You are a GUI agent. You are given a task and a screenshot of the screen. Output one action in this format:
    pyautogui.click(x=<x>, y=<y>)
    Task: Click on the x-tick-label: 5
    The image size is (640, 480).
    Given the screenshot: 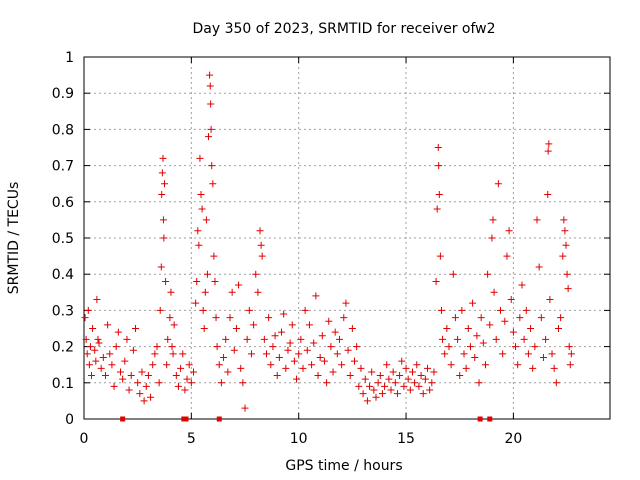 What is the action you would take?
    pyautogui.click(x=191, y=439)
    